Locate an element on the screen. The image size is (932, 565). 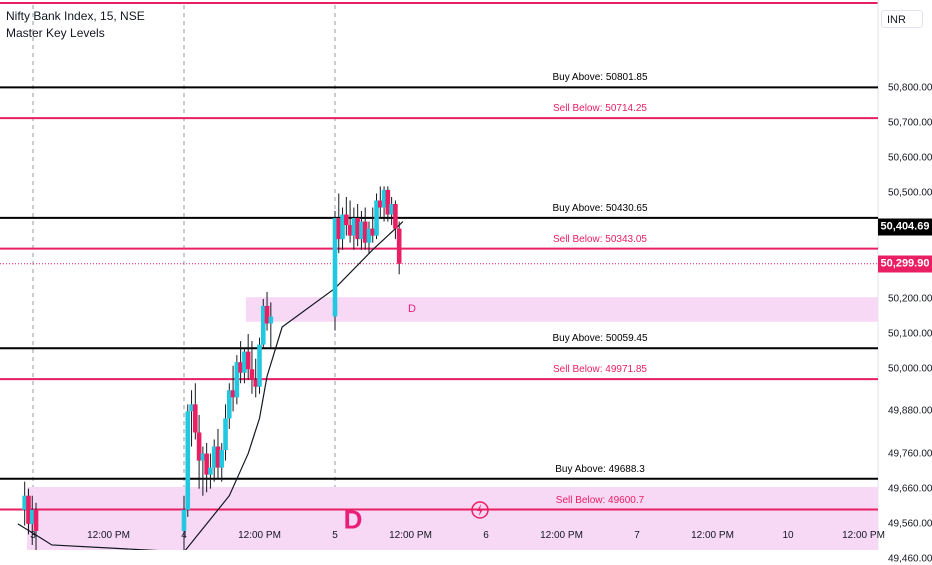
buy-level-label: Buy Above: 50801.85 is located at coordinates (600, 78).